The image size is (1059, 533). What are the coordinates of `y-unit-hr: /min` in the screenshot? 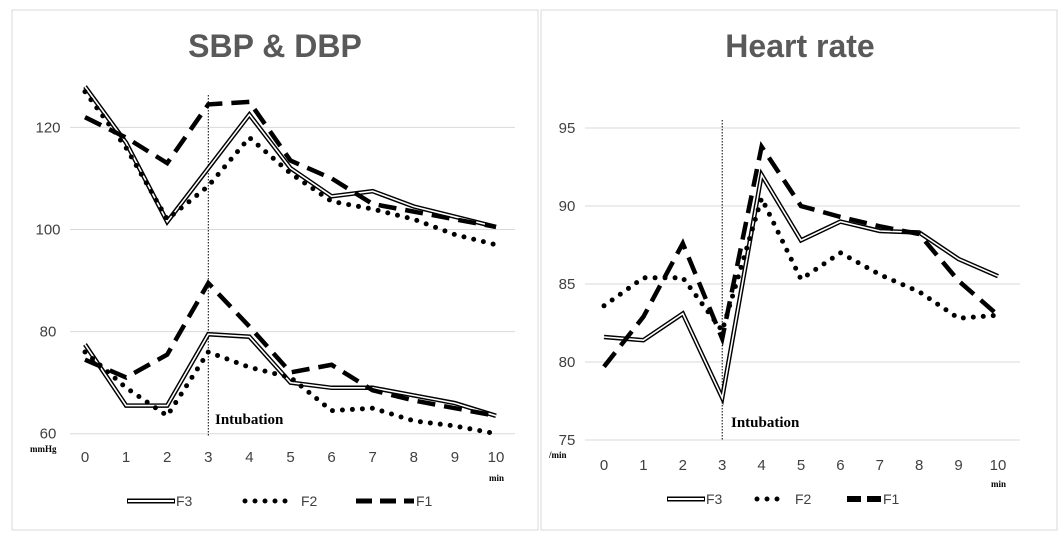 It's located at (557, 455).